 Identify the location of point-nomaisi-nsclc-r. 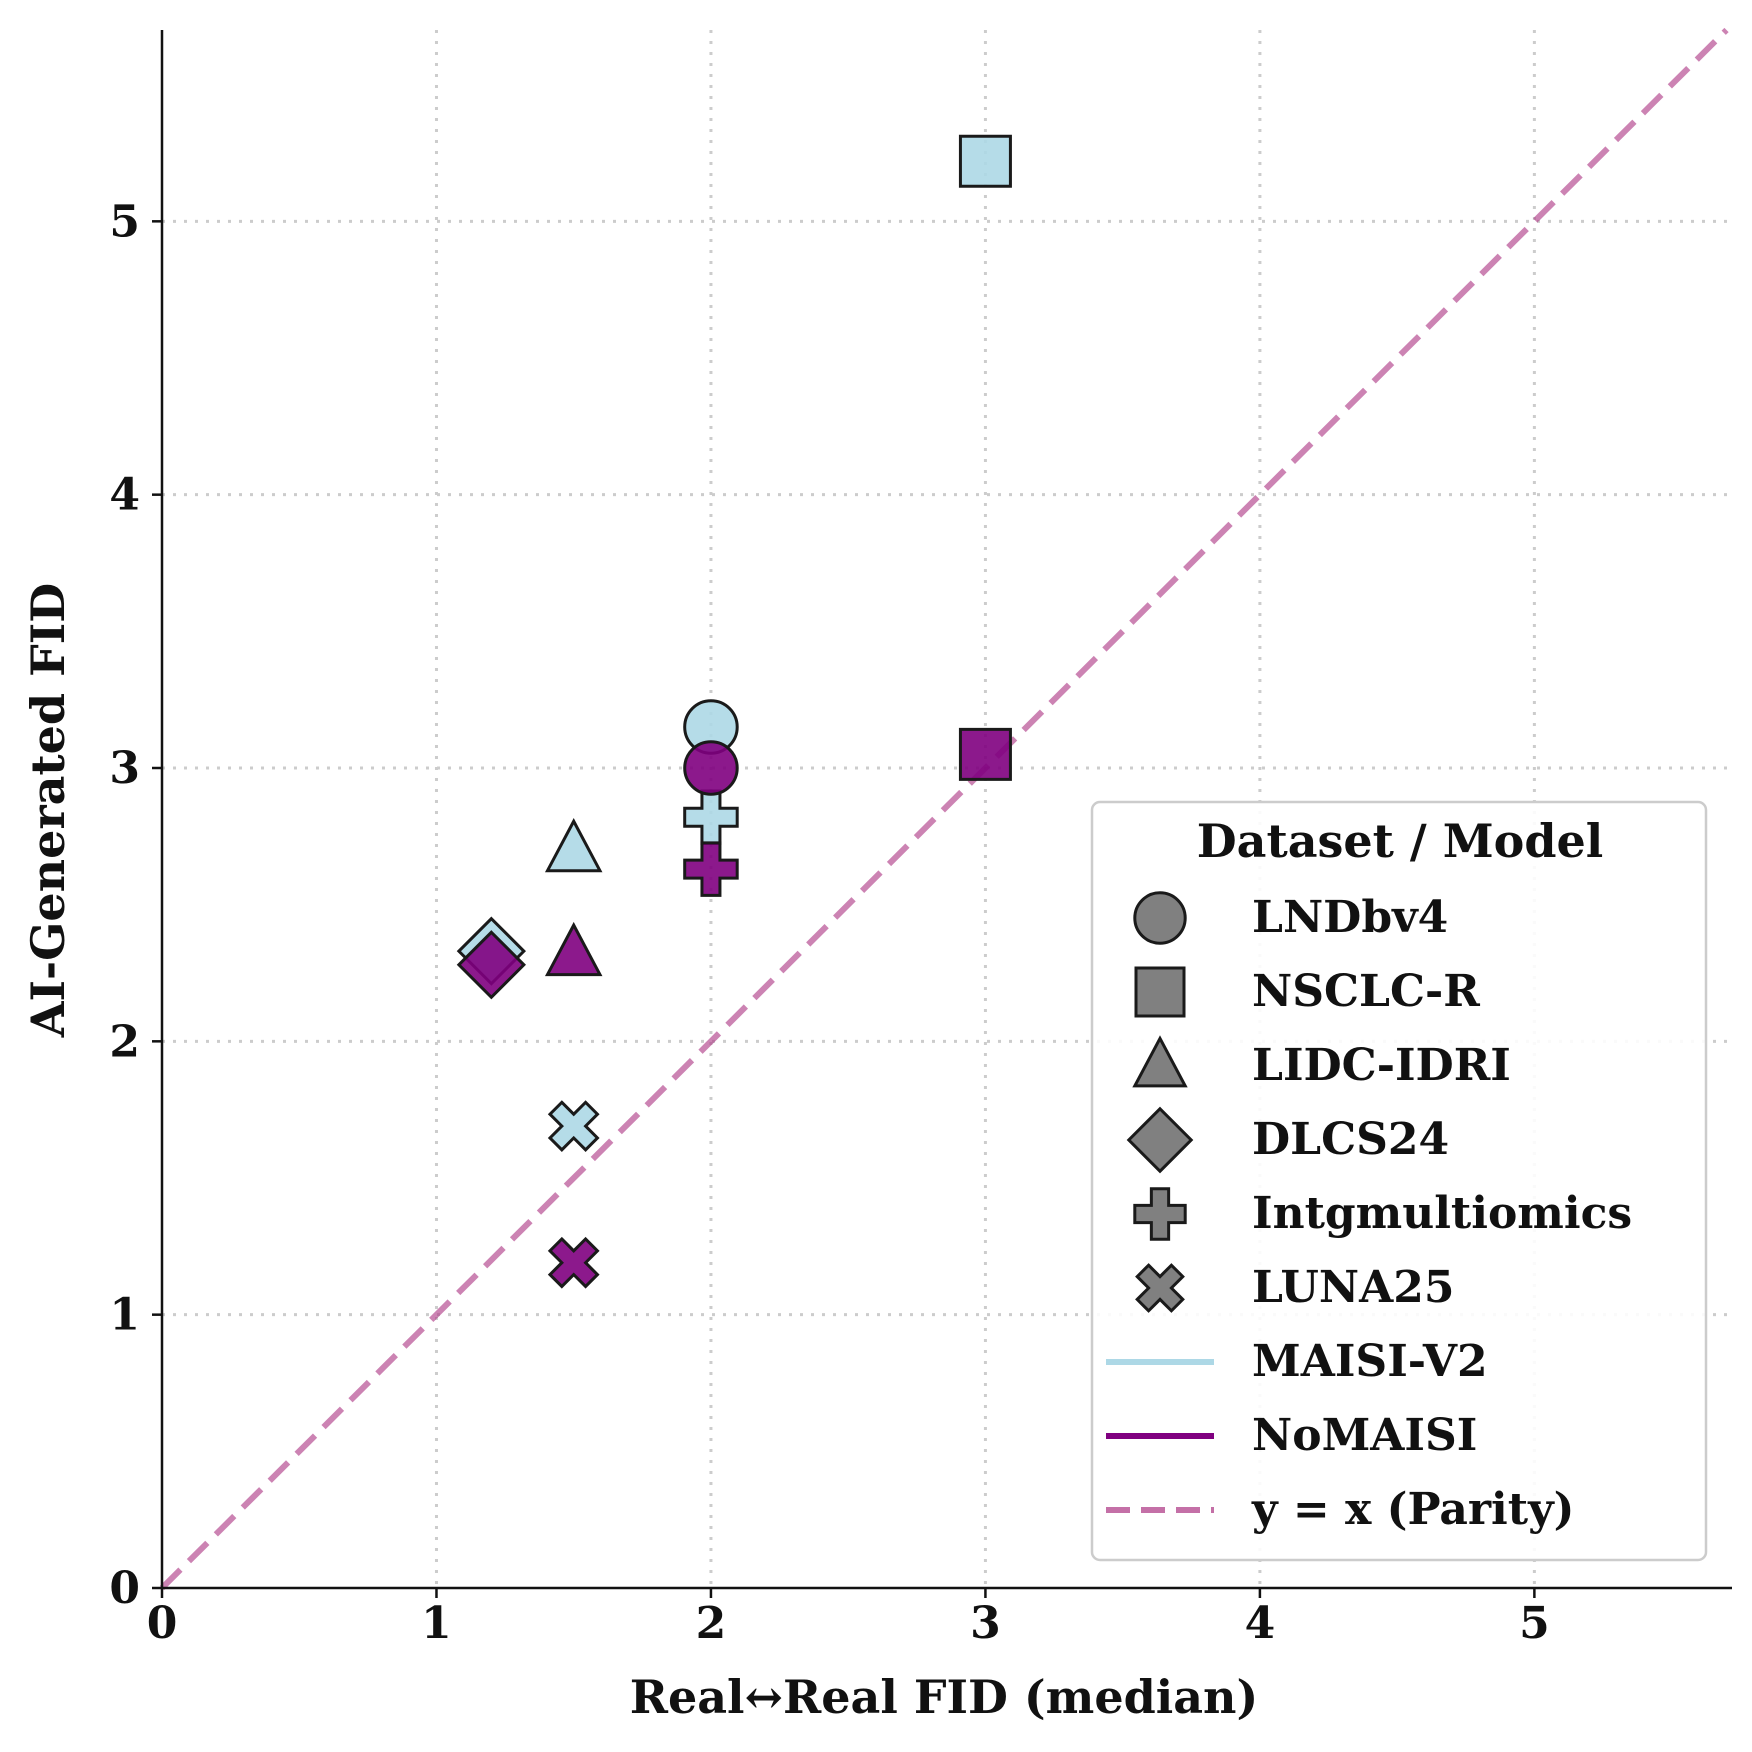
(985, 754).